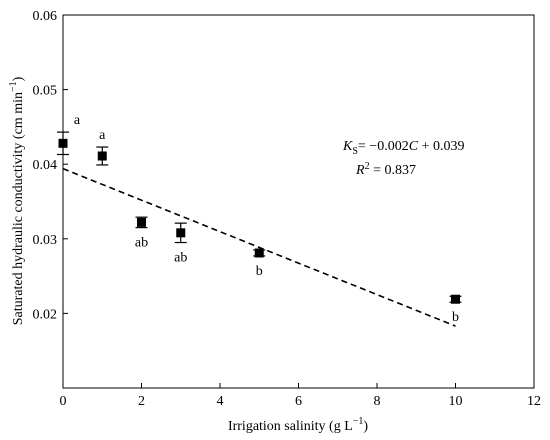 Image resolution: width=550 pixels, height=440 pixels. I want to click on regression-equation: KS= −0.002C + 0.039, so click(403, 148).